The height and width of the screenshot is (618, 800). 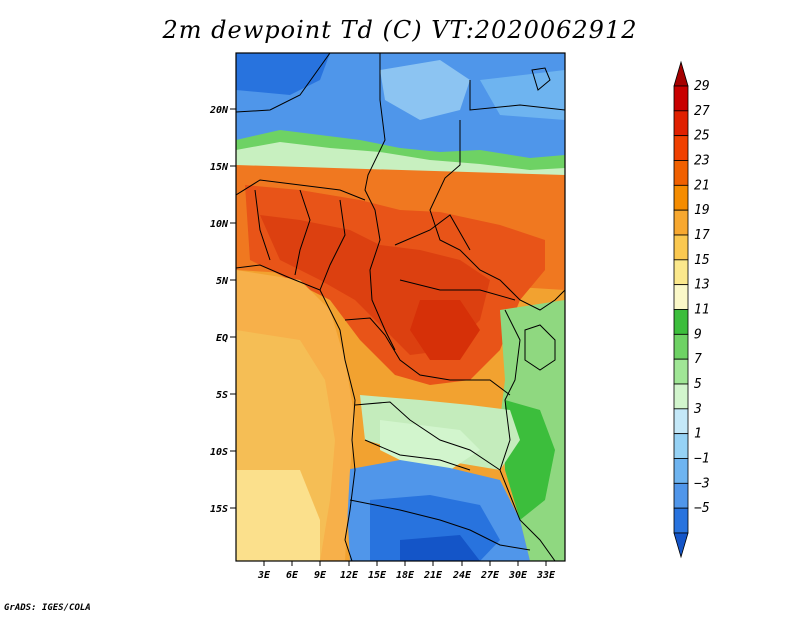 What do you see at coordinates (546, 575) in the screenshot?
I see `lon-tick: 33E` at bounding box center [546, 575].